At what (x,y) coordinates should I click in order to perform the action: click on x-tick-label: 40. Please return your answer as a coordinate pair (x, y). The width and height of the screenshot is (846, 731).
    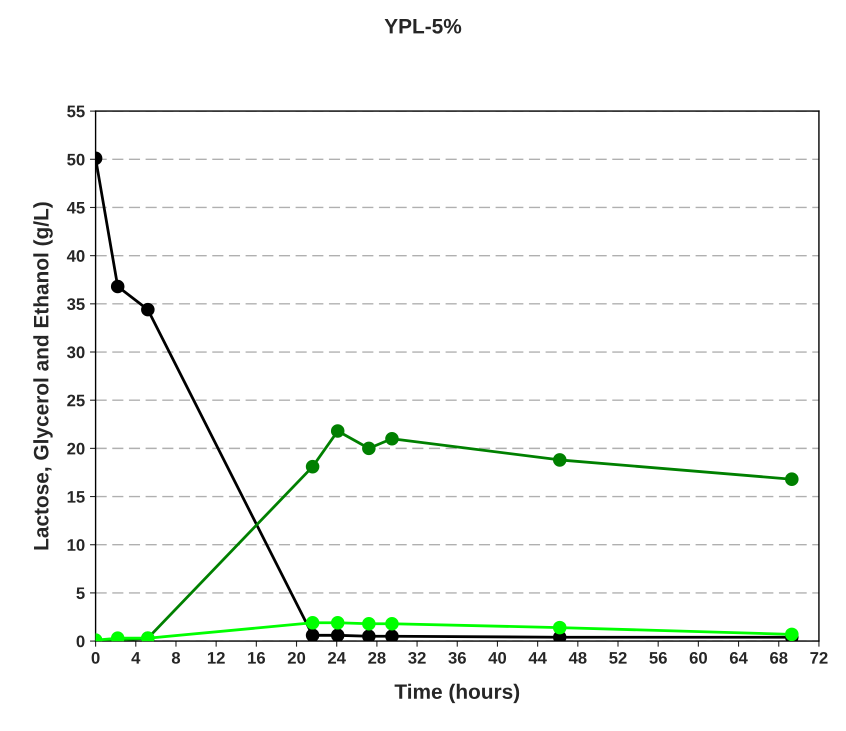
    Looking at the image, I should click on (497, 658).